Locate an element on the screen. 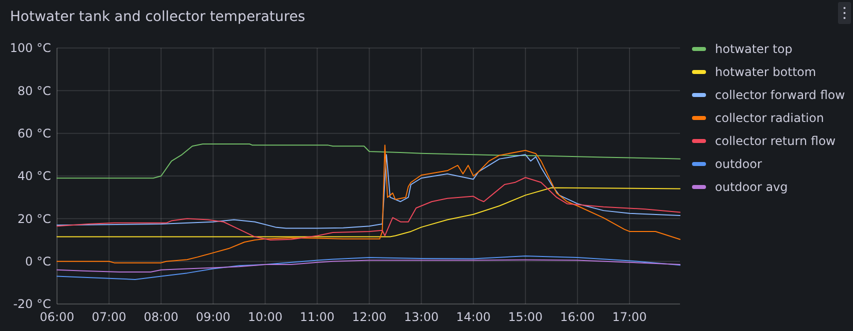 This screenshot has width=853, height=331. x-tick-label: 12:00 is located at coordinates (369, 317).